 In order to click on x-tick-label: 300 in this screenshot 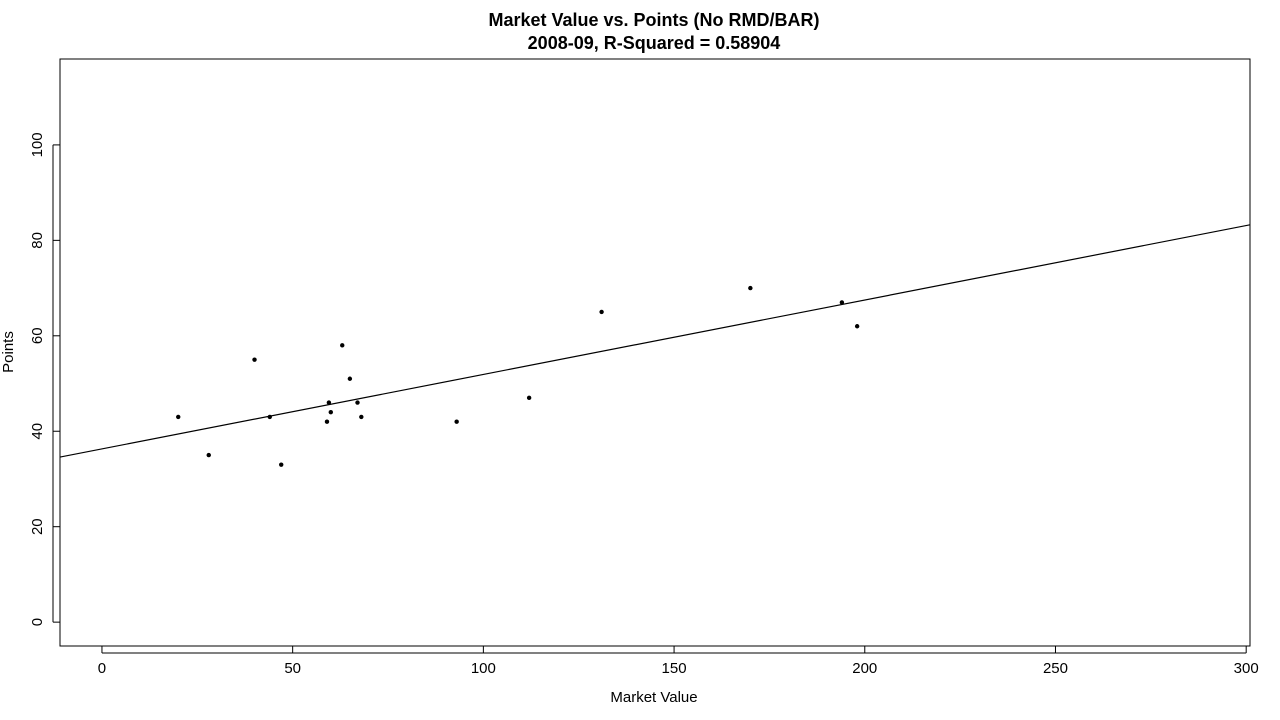, I will do `click(1246, 668)`.